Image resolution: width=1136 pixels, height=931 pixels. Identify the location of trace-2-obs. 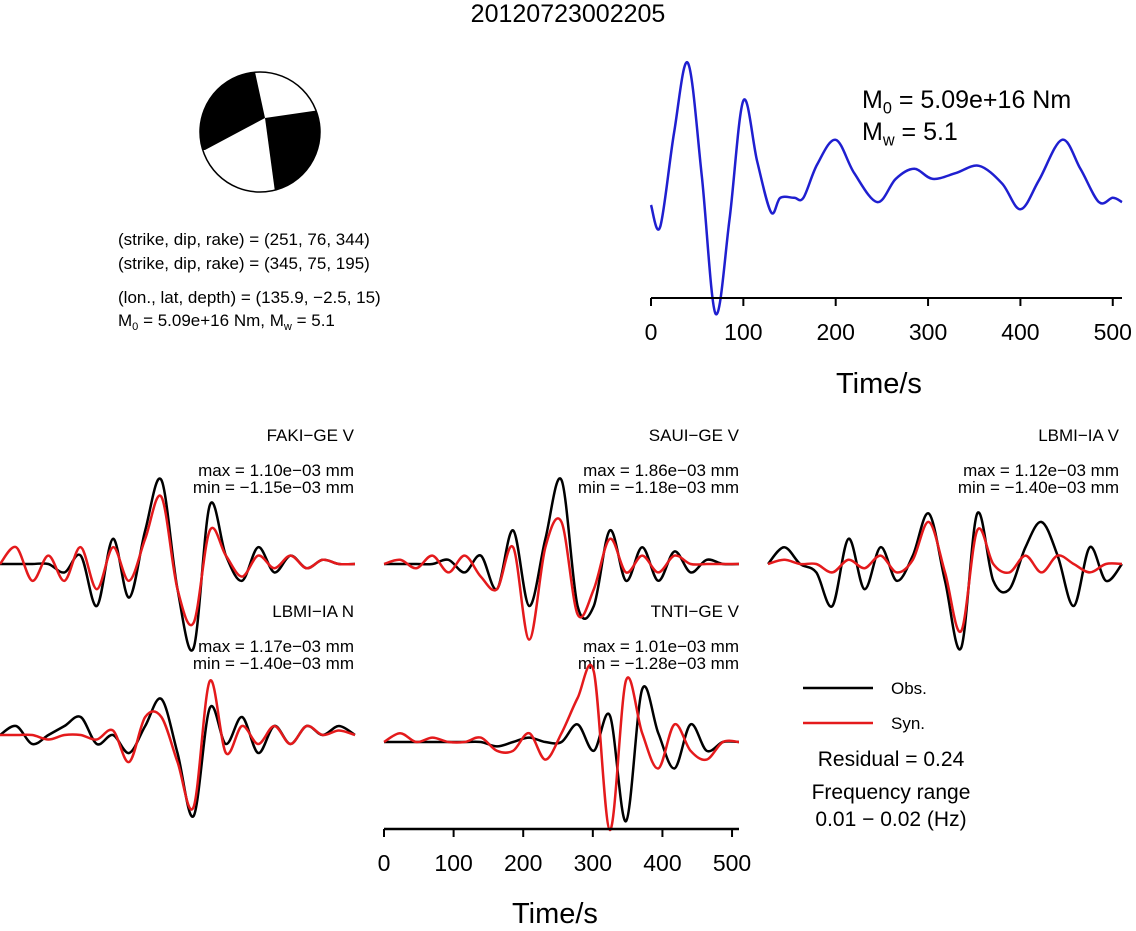
(945, 581).